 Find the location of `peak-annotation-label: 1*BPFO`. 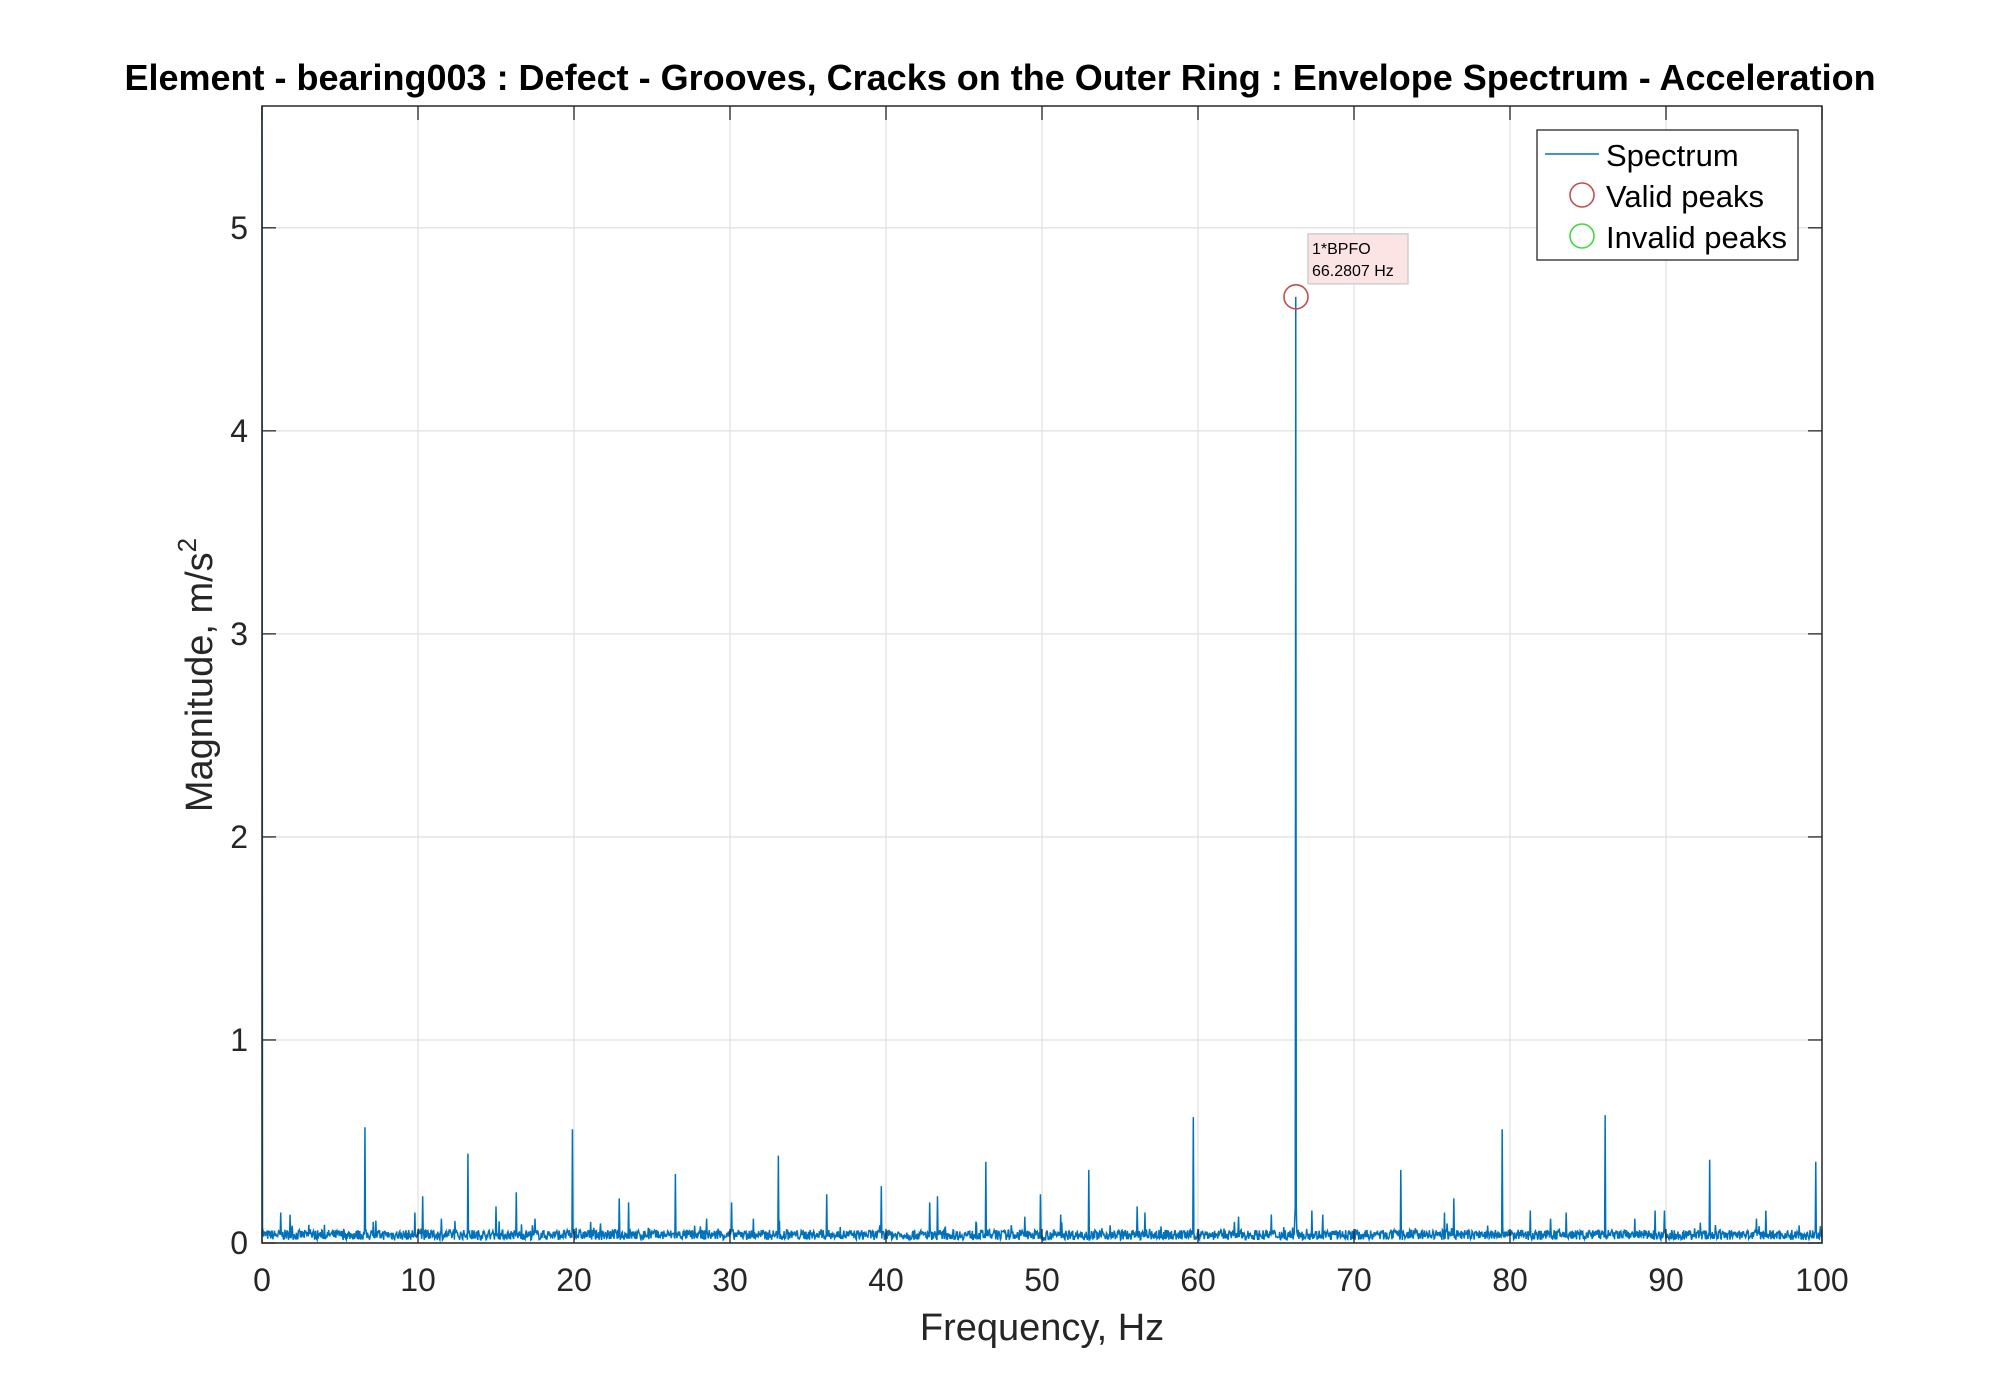

peak-annotation-label: 1*BPFO is located at coordinates (1341, 249).